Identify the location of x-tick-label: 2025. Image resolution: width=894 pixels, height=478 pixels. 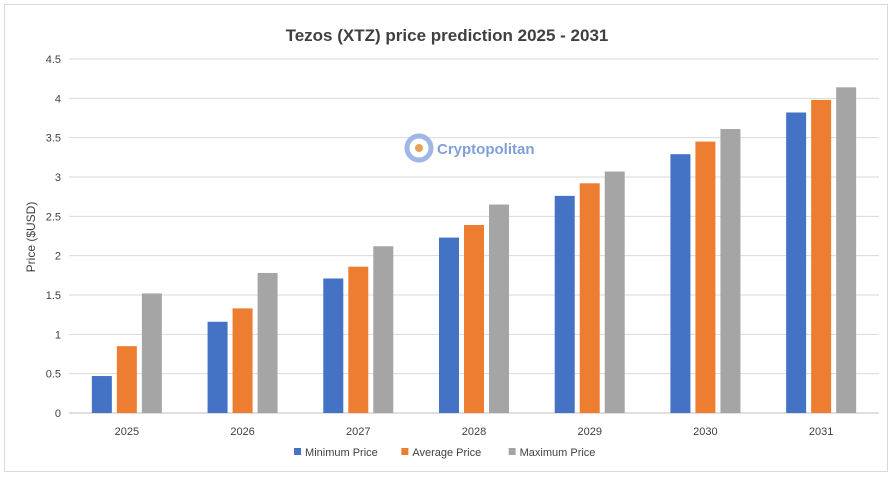
(127, 432).